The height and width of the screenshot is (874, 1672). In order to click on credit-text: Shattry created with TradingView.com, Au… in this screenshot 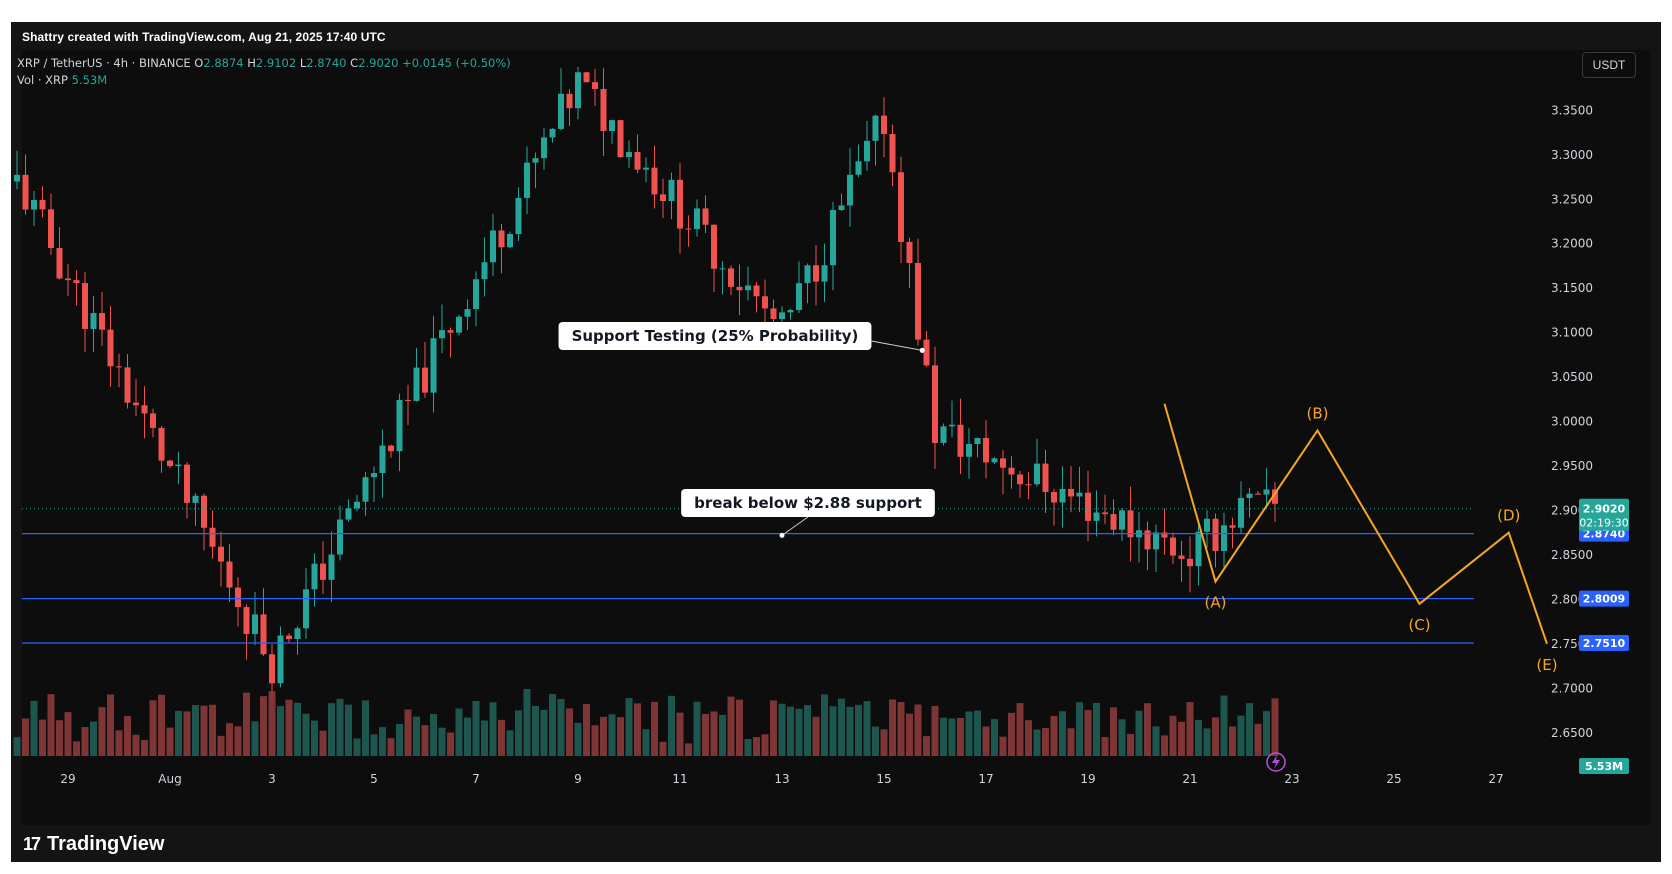, I will do `click(204, 37)`.